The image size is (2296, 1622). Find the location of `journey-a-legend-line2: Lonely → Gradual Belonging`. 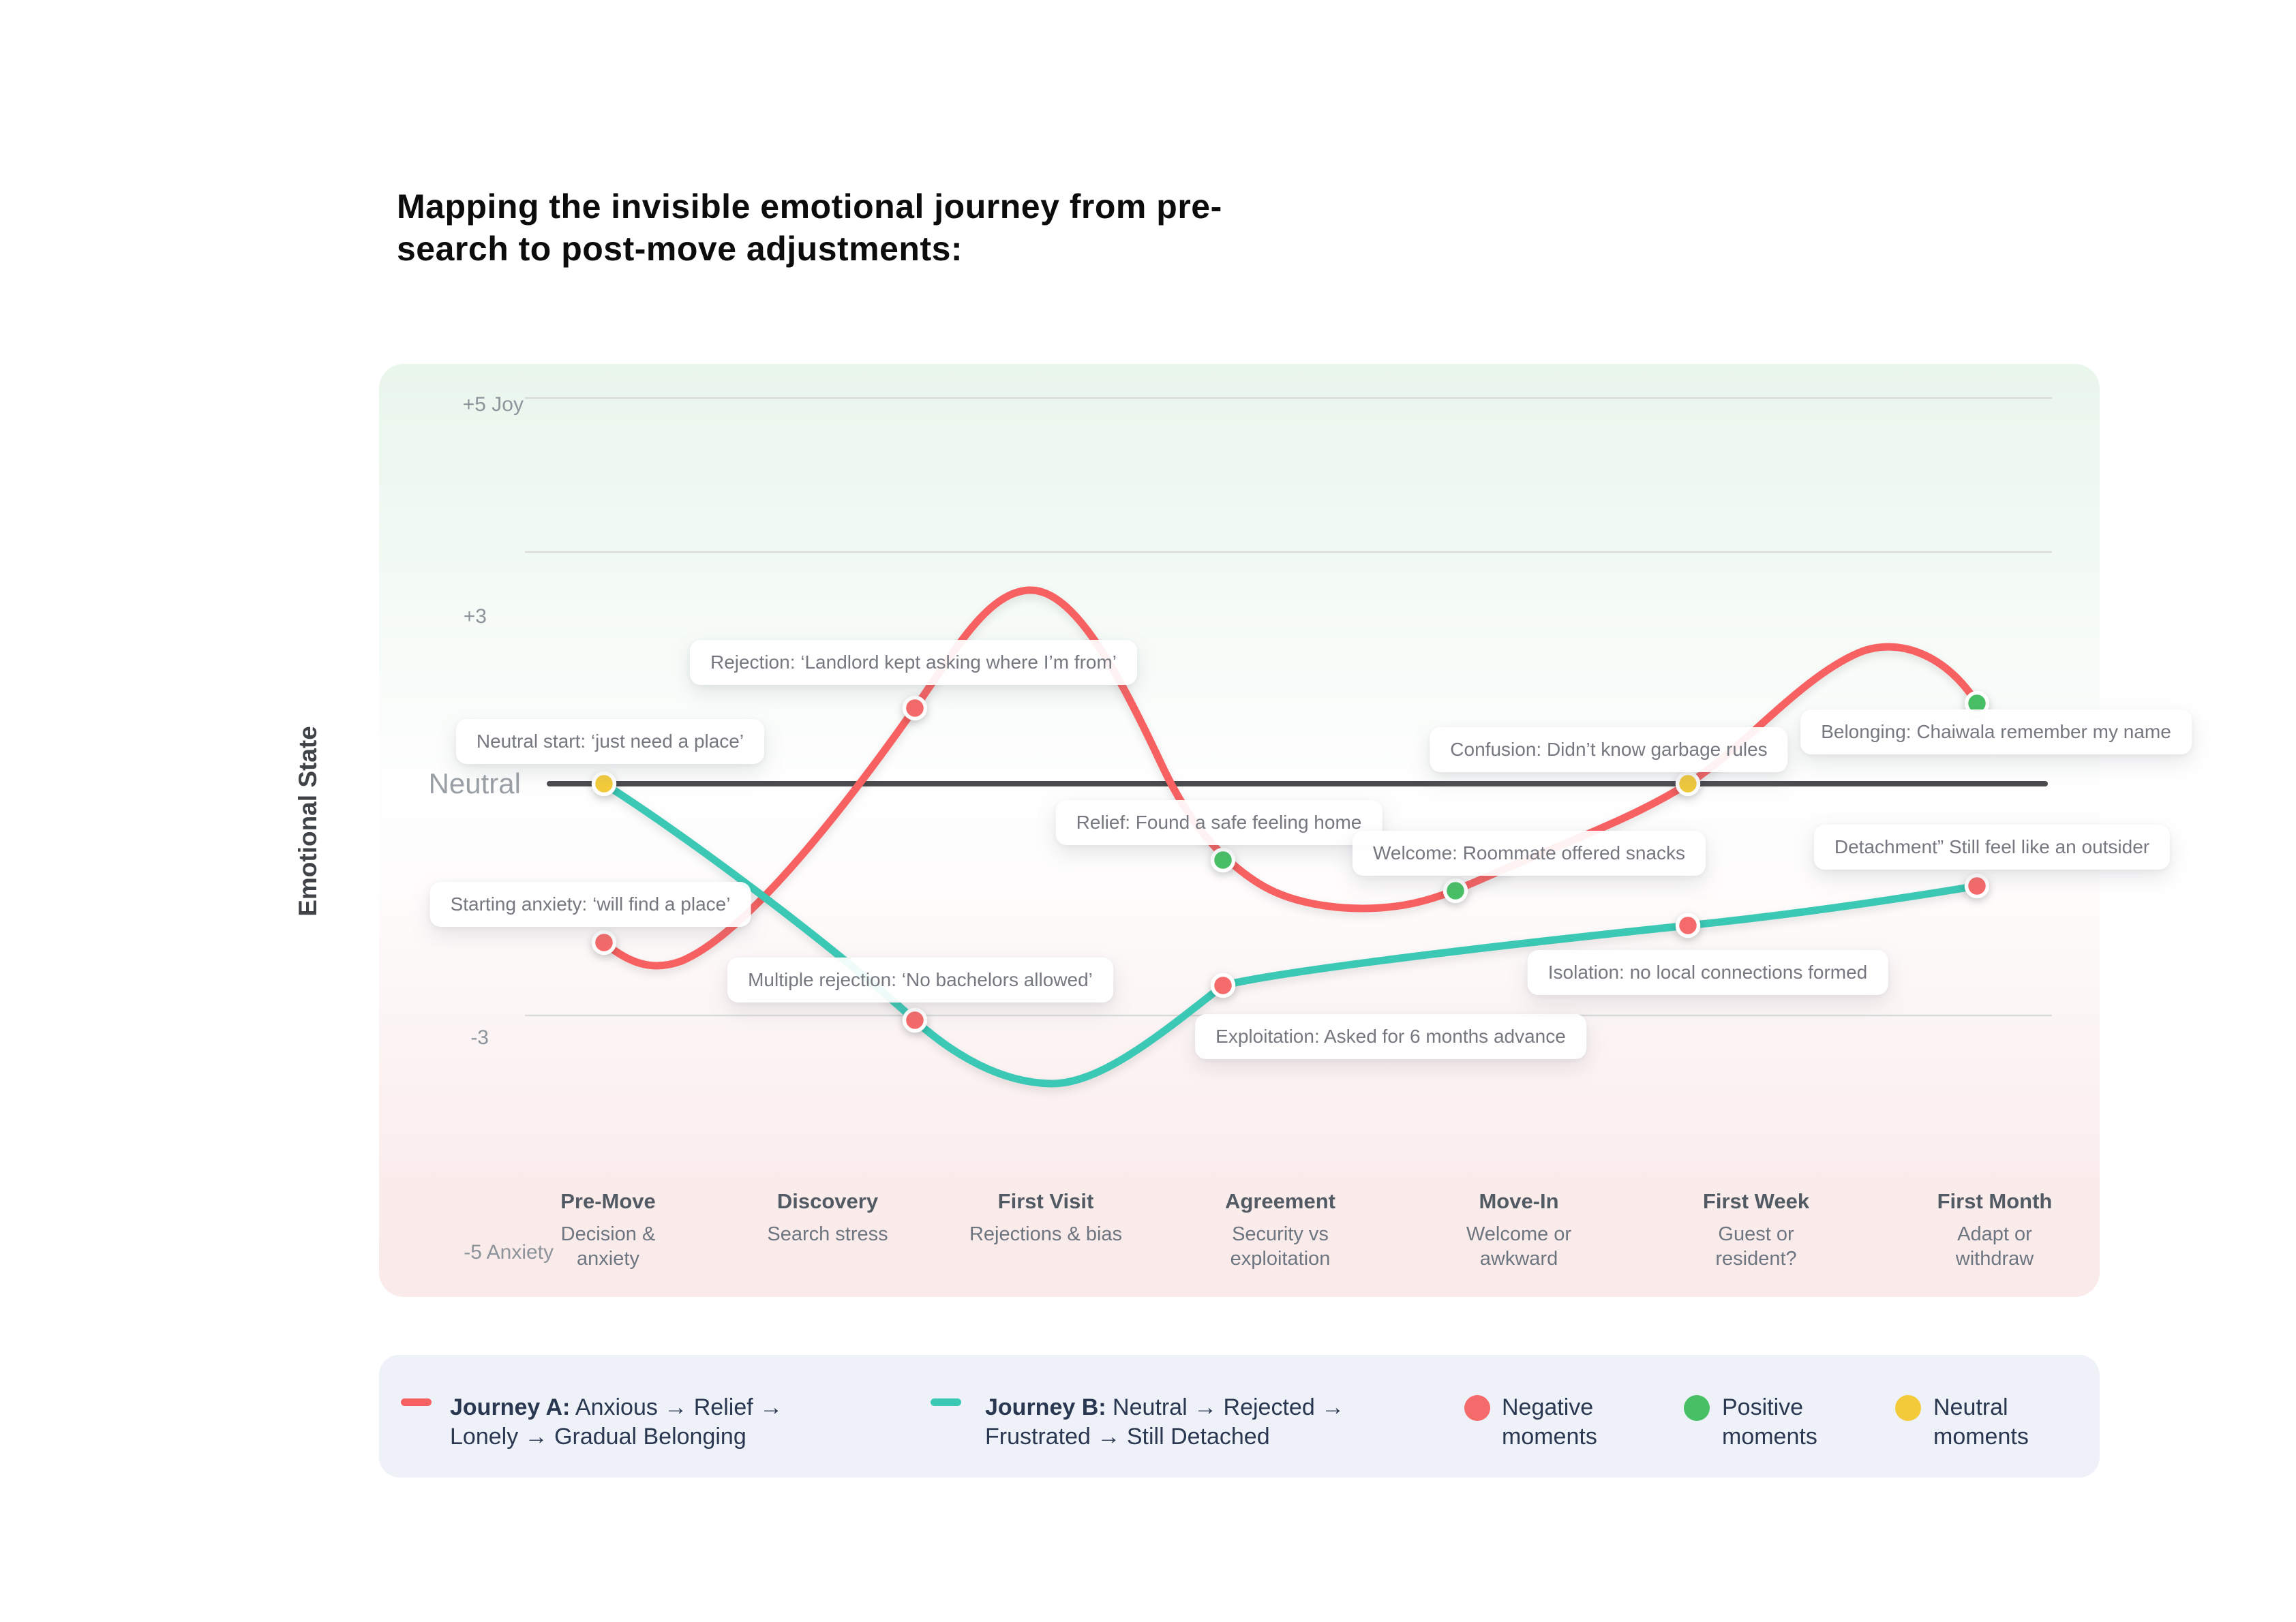

journey-a-legend-line2: Lonely → Gradual Belonging is located at coordinates (598, 1437).